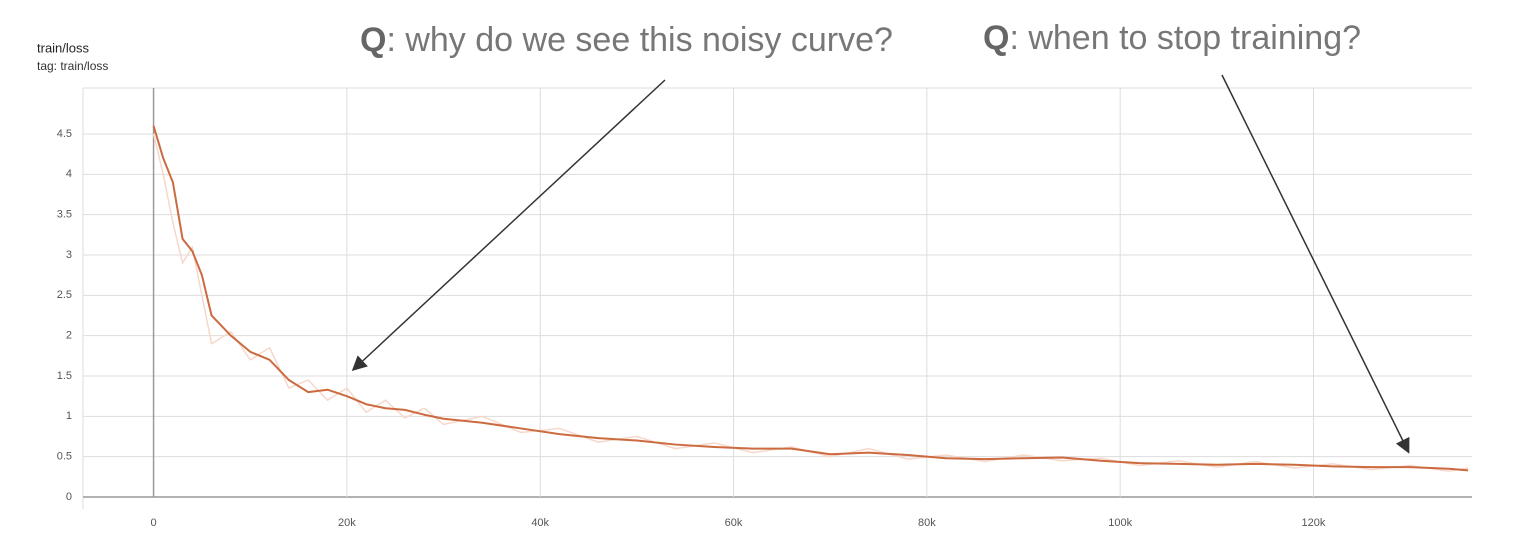  I want to click on y-tick-label: 3, so click(69, 255).